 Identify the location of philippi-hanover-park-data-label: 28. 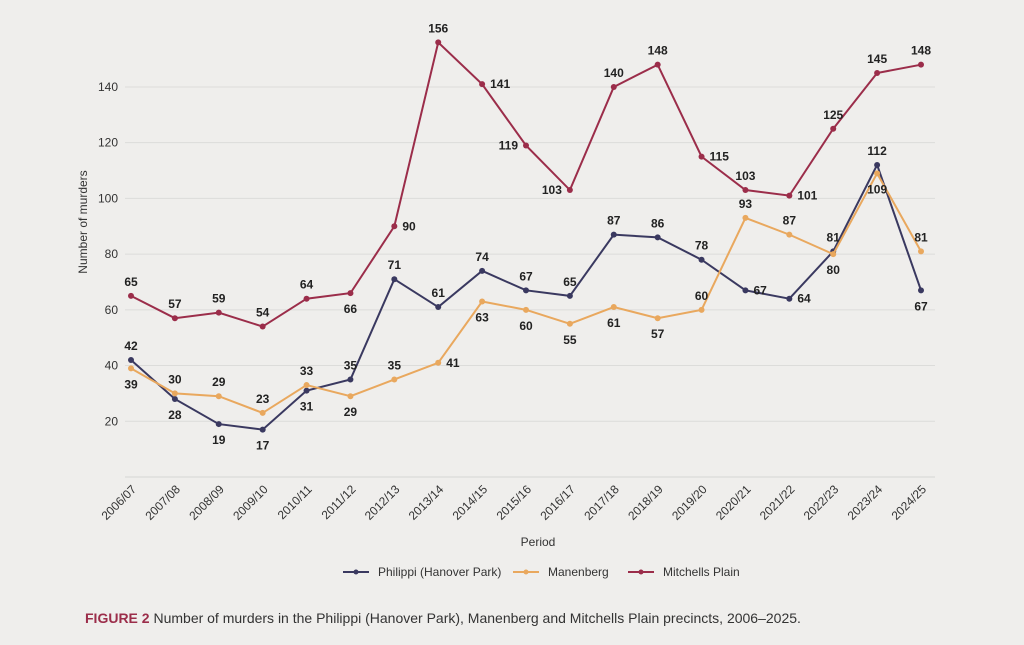
(175, 415).